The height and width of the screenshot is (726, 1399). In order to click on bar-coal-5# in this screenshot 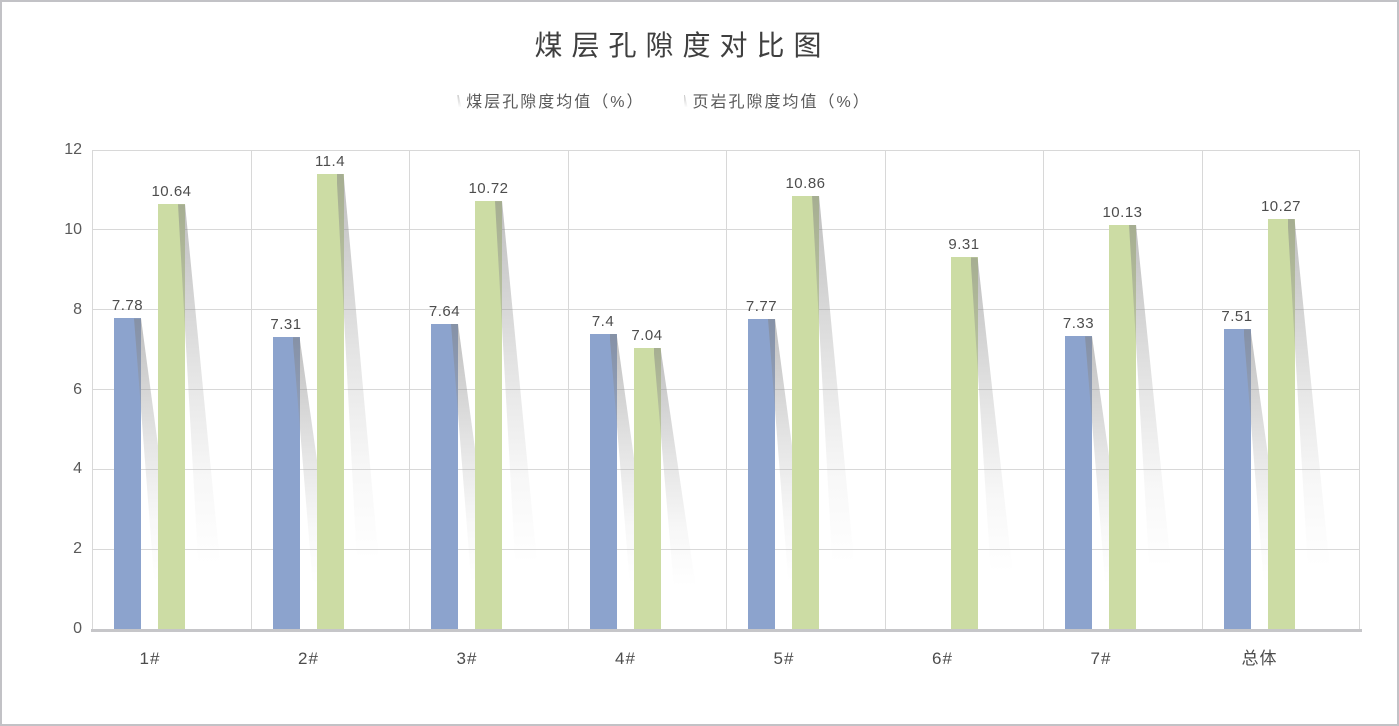, I will do `click(780, 473)`.